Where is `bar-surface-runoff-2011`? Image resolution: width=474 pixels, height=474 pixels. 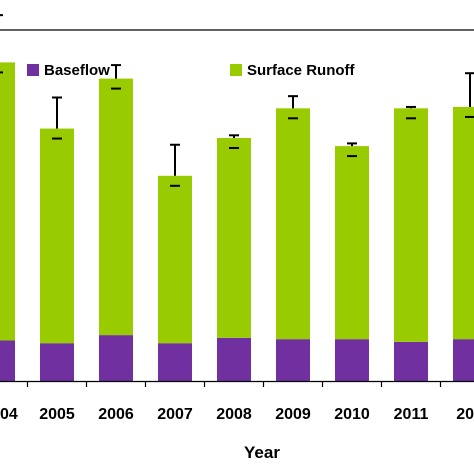
bar-surface-runoff-2011 is located at coordinates (411, 225).